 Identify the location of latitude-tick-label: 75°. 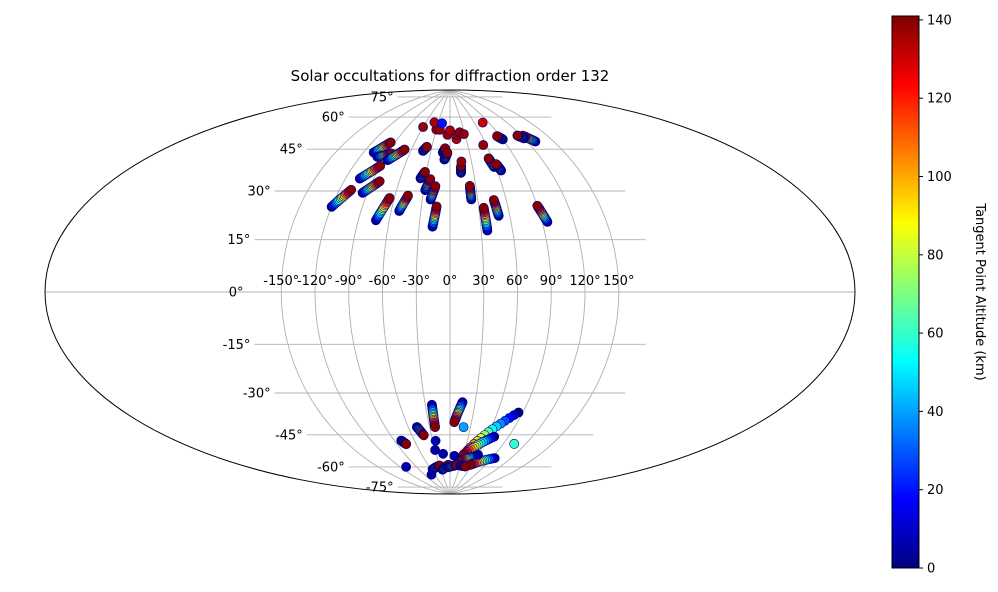
(382, 97).